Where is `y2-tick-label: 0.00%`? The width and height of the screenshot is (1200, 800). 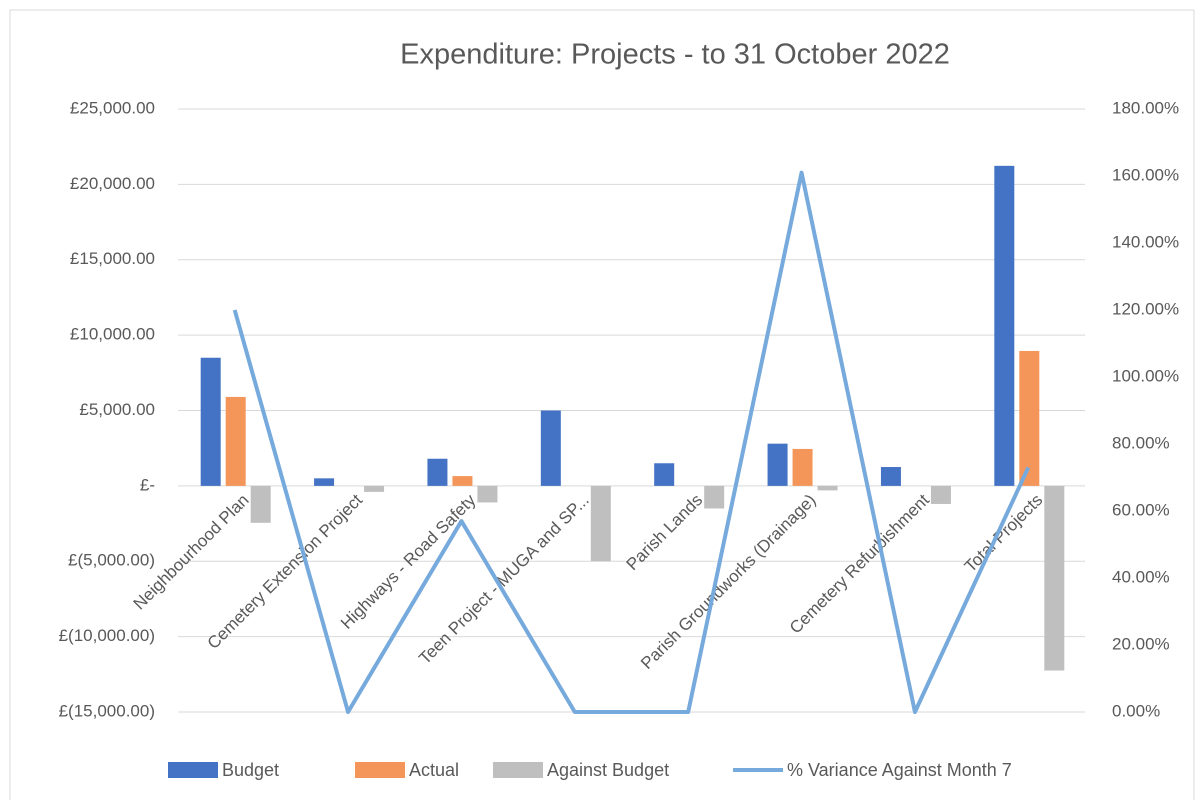 y2-tick-label: 0.00% is located at coordinates (1136, 710).